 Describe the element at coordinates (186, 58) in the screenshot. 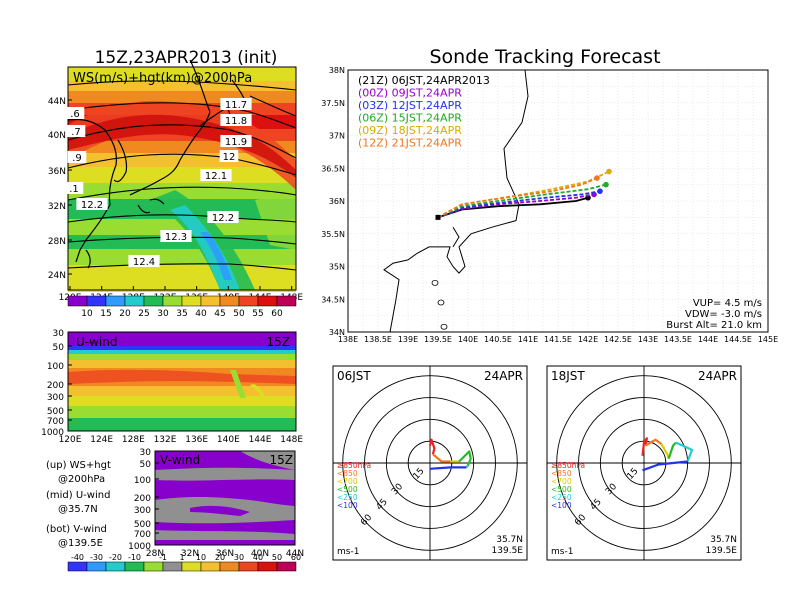

I see `left-title: 15Z,23APR2013 (init)` at that location.